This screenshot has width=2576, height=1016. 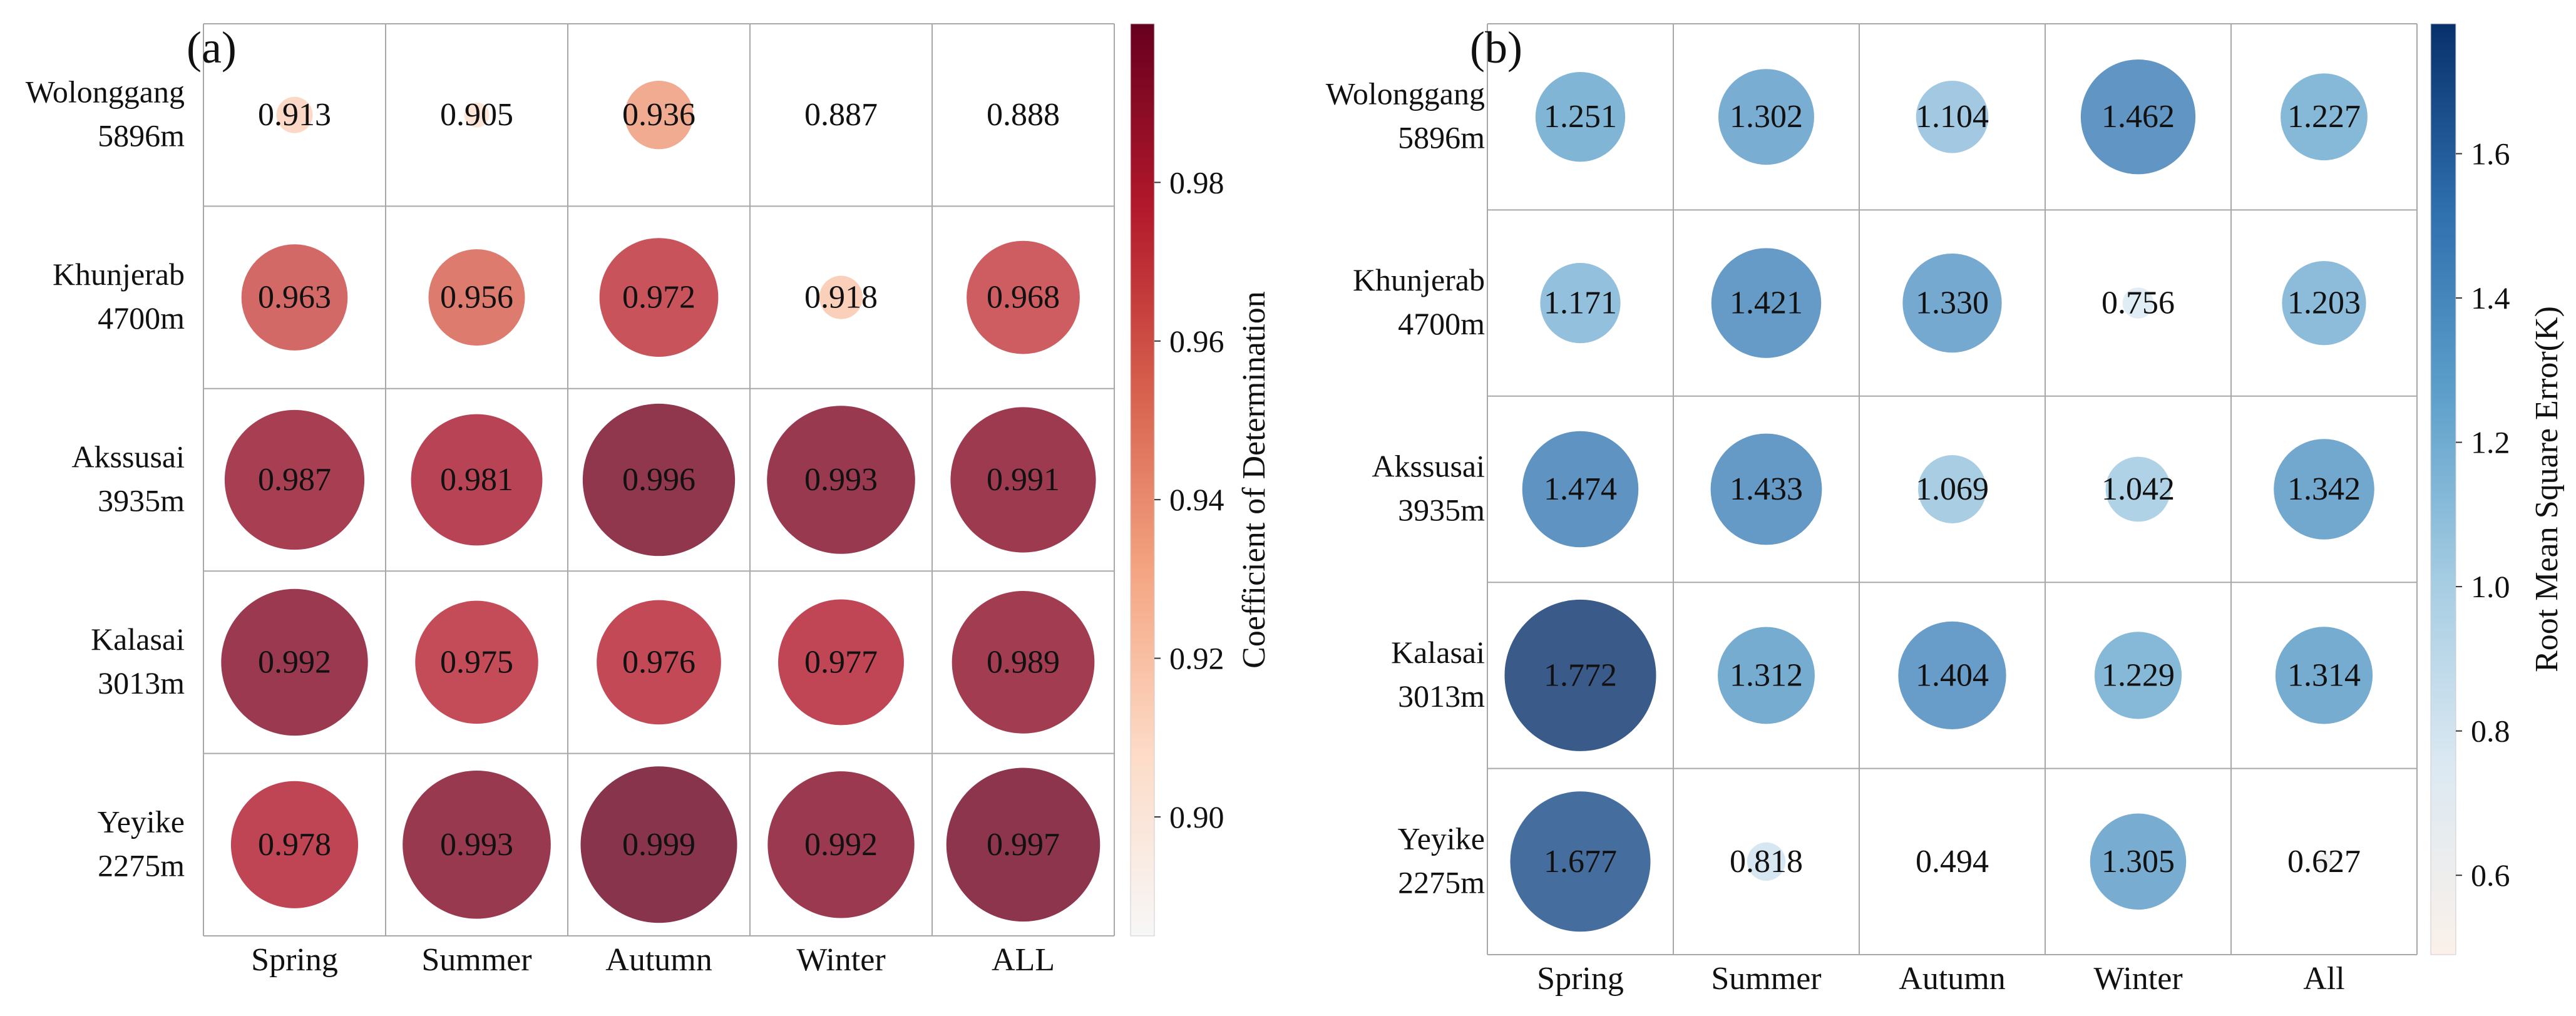 I want to click on data-label: 1.104, so click(x=1952, y=117).